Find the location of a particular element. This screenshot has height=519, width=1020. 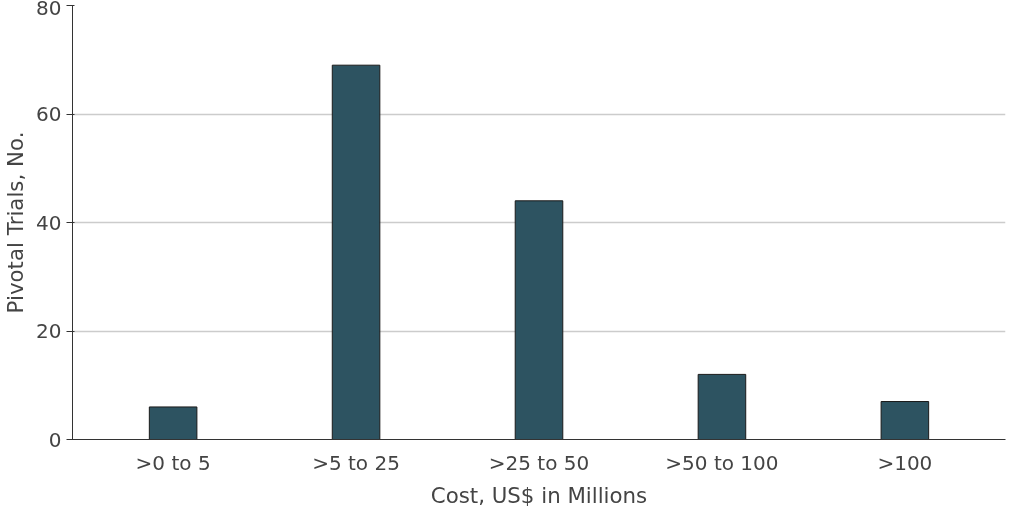

y-tick-label: 60 is located at coordinates (49, 114).